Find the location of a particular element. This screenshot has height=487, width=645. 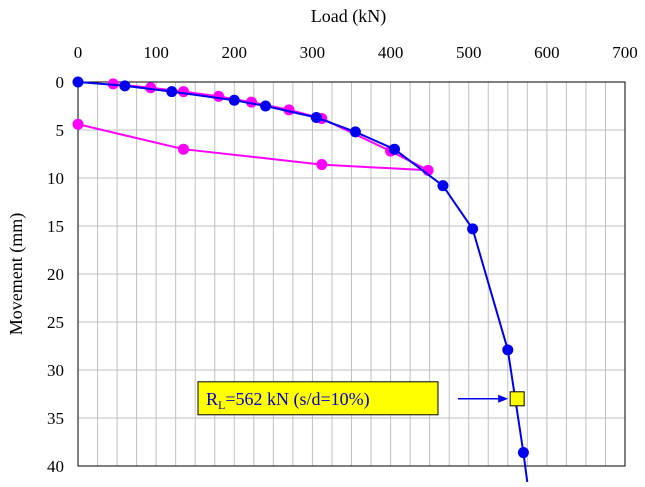

x-tick-label: 100 is located at coordinates (156, 52).